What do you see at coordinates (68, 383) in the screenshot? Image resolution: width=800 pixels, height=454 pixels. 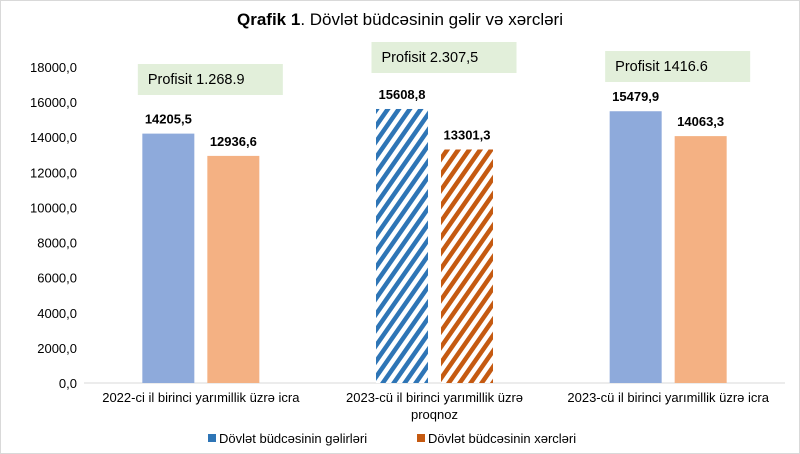 I see `y-tick-label: 0,0` at bounding box center [68, 383].